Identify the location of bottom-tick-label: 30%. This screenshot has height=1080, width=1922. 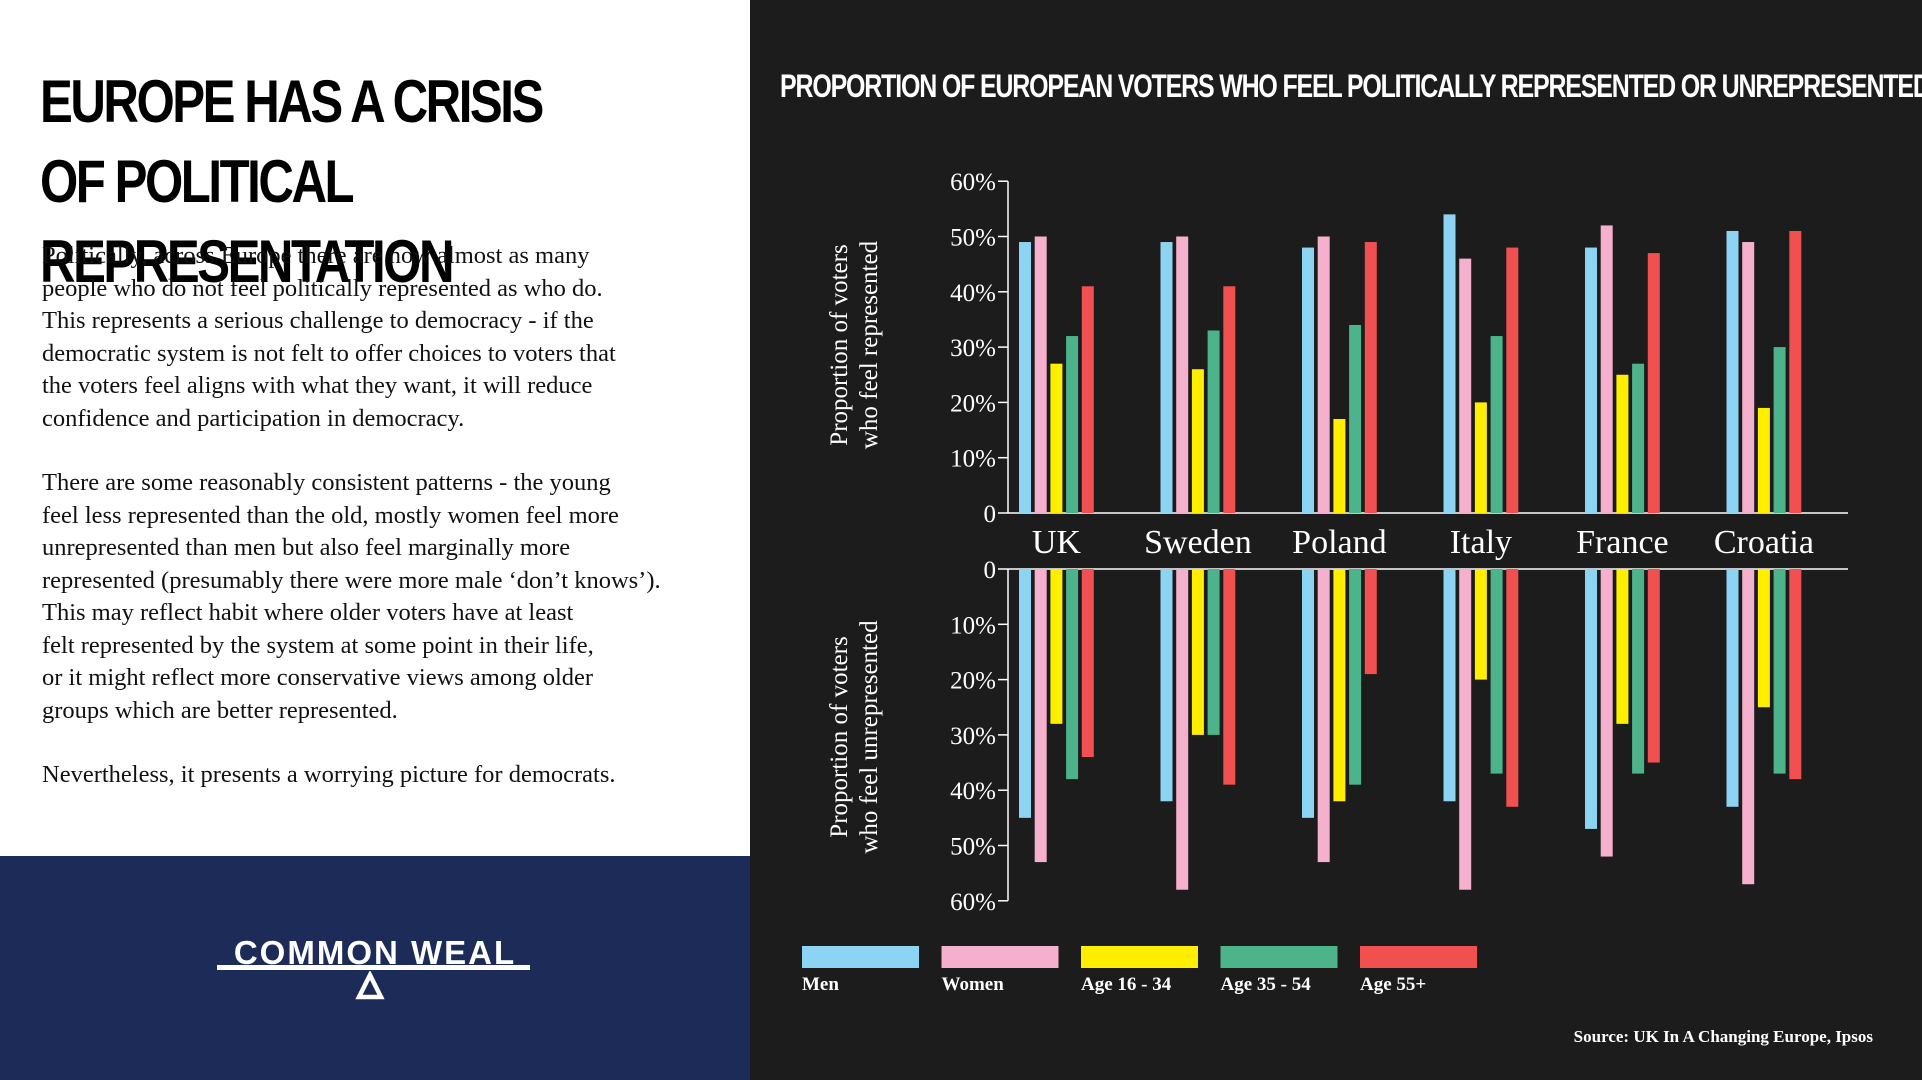
(973, 736).